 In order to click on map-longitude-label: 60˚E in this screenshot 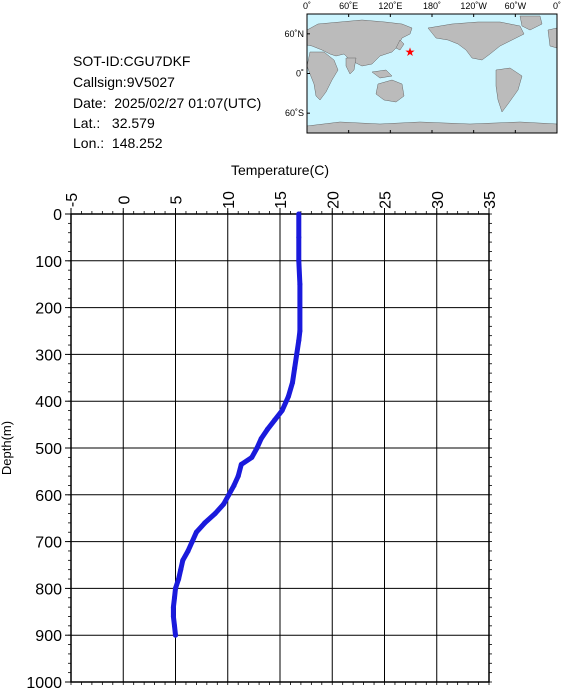, I will do `click(348, 6)`.